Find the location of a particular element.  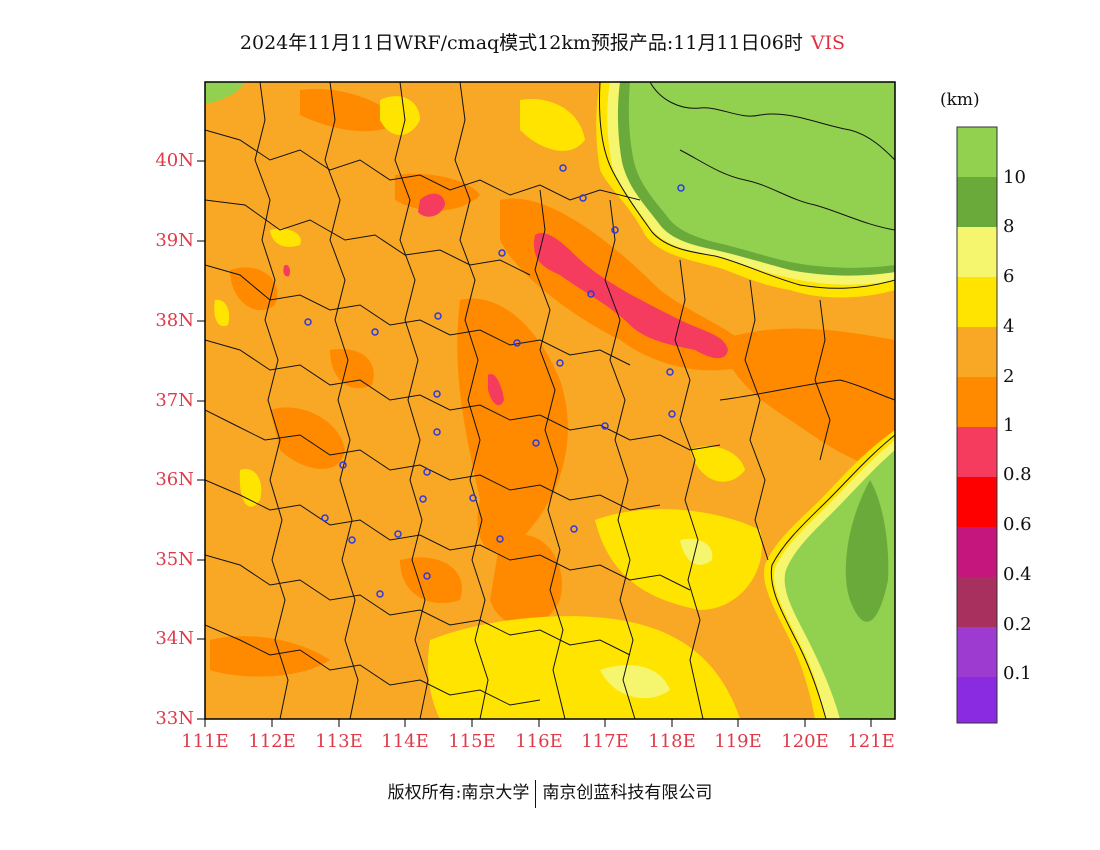

lon-label-112e: 112E is located at coordinates (272, 741).